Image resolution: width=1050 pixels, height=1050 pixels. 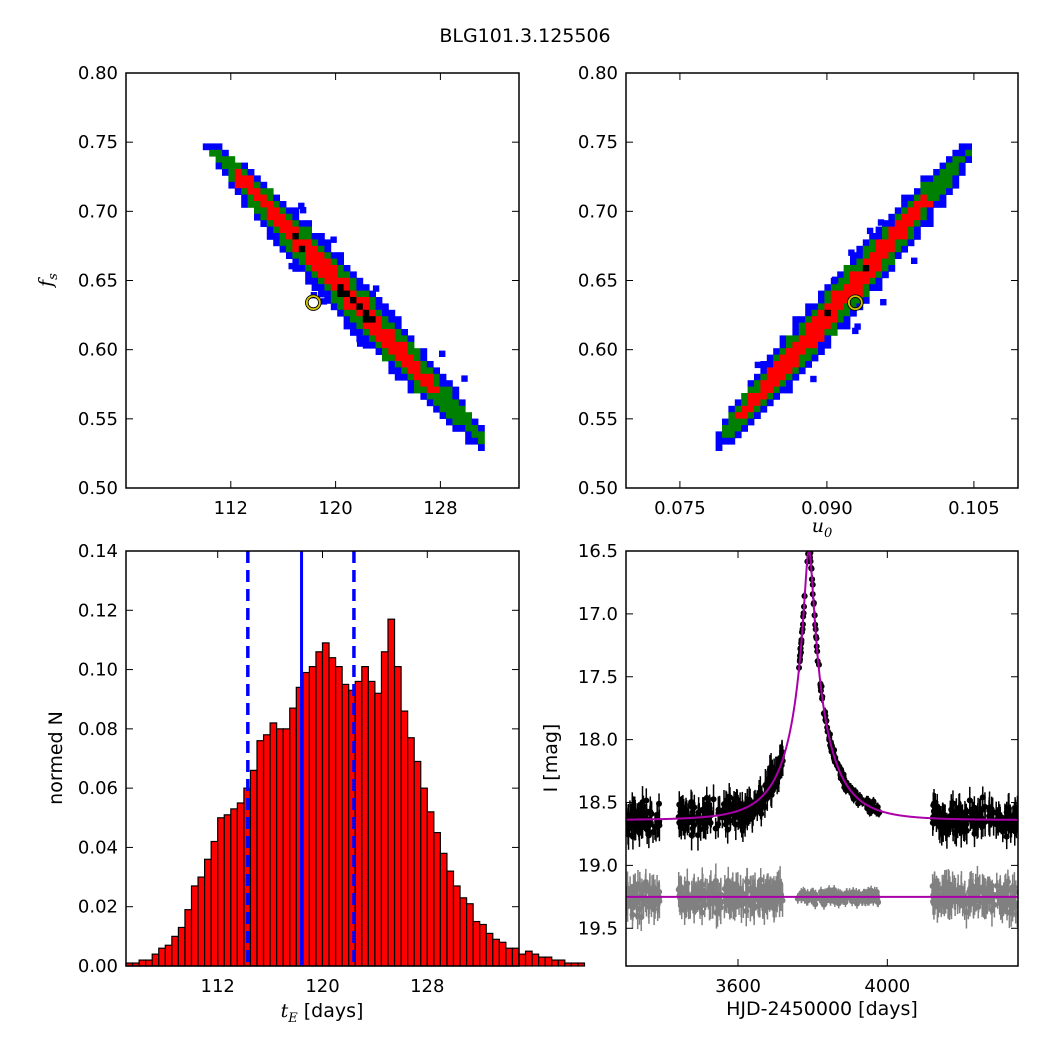 What do you see at coordinates (334, 1011) in the screenshot?
I see `p3-xlabel-unit: [days]` at bounding box center [334, 1011].